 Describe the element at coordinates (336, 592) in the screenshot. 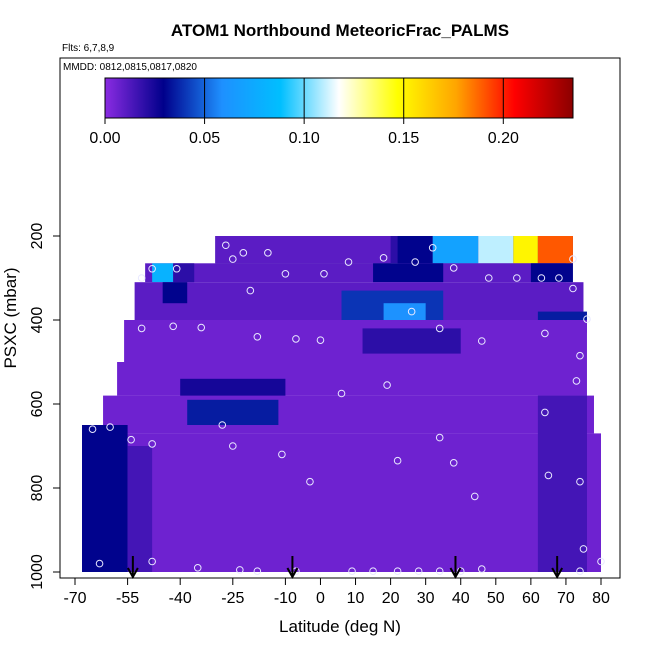

I see `x-axis: -70 -55 -40 -25 -10 0 10 20 30 40 50 60 70 80` at that location.